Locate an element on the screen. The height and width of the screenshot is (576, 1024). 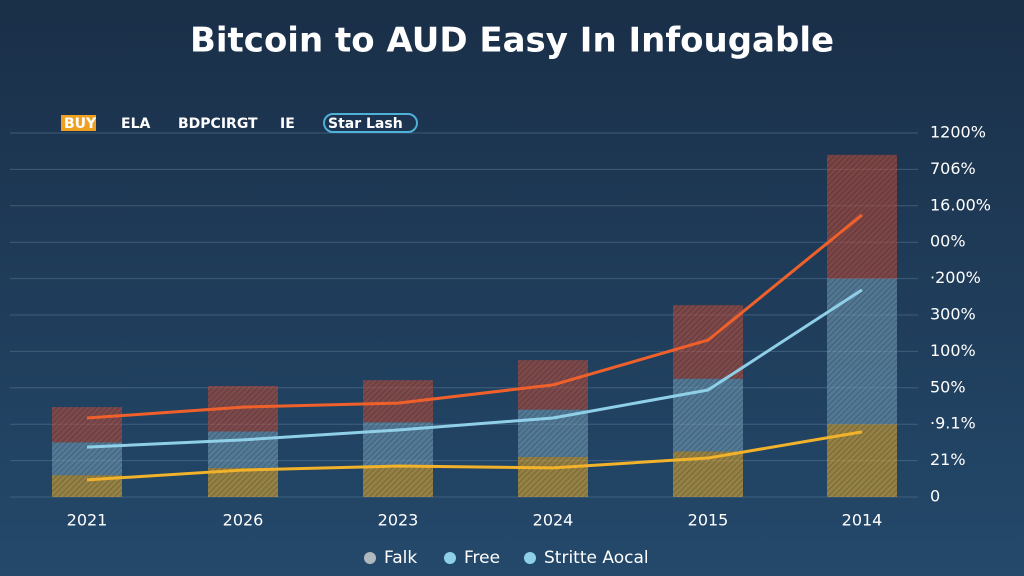
legend-label: Free is located at coordinates (482, 558).